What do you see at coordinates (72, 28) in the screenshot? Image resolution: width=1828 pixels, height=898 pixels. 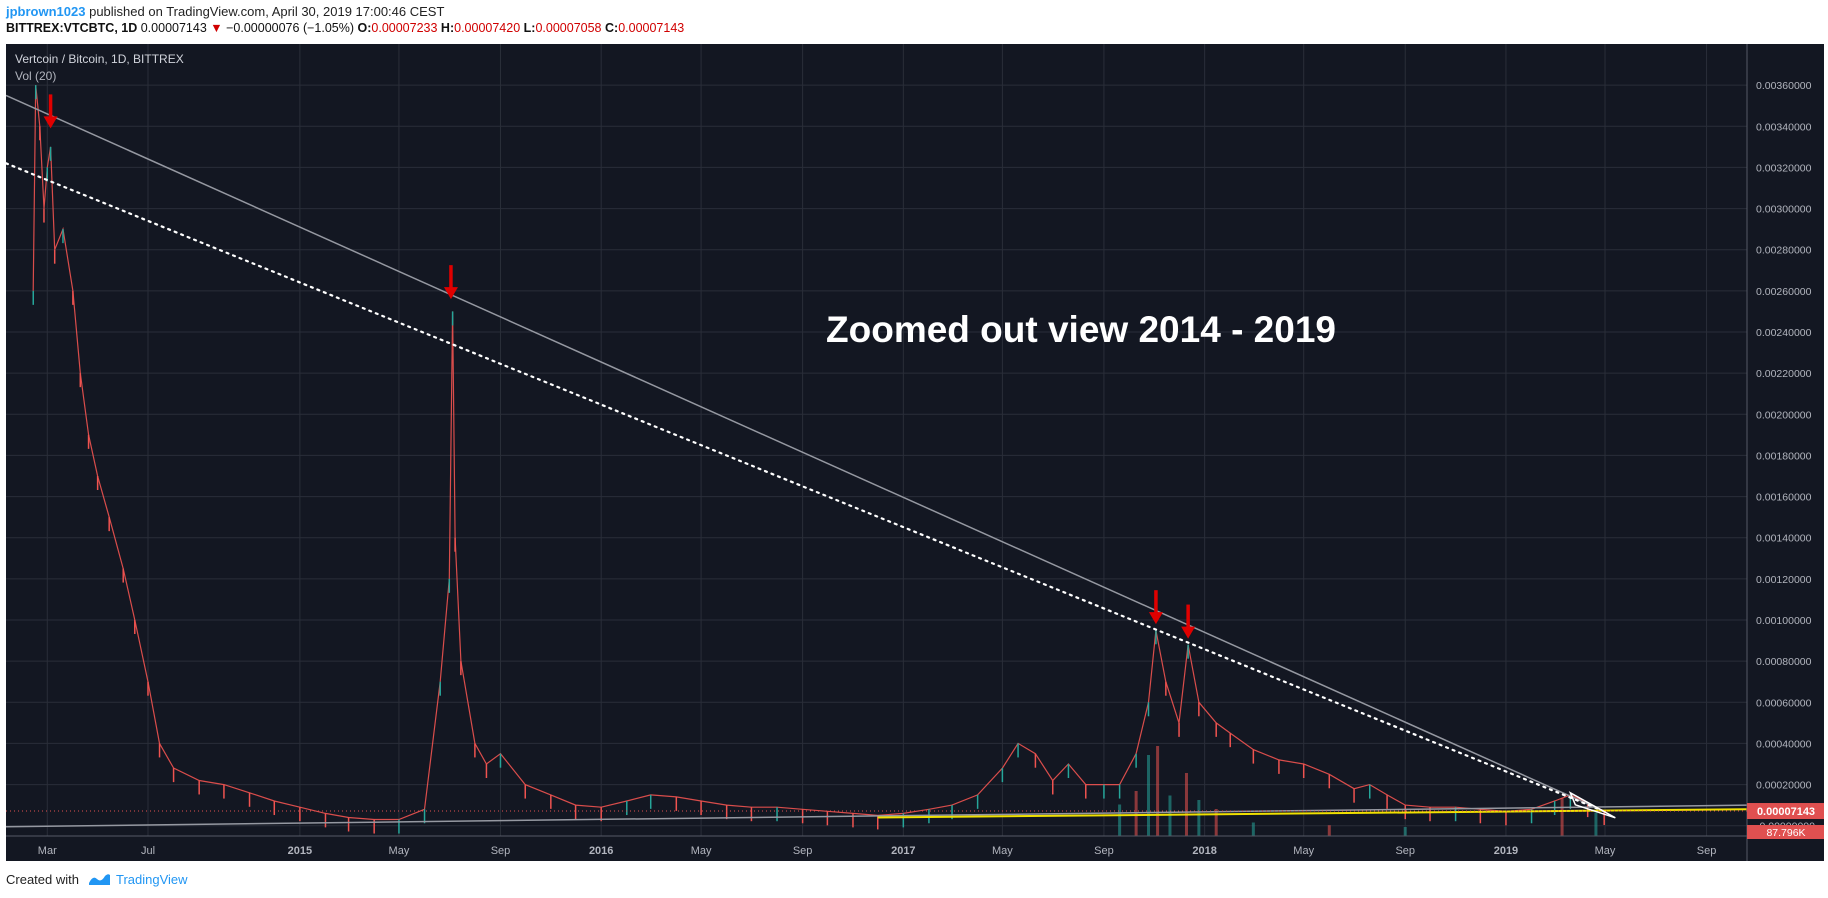 I see `symbol-line: BITTREX:VTCBTC, 1D` at bounding box center [72, 28].